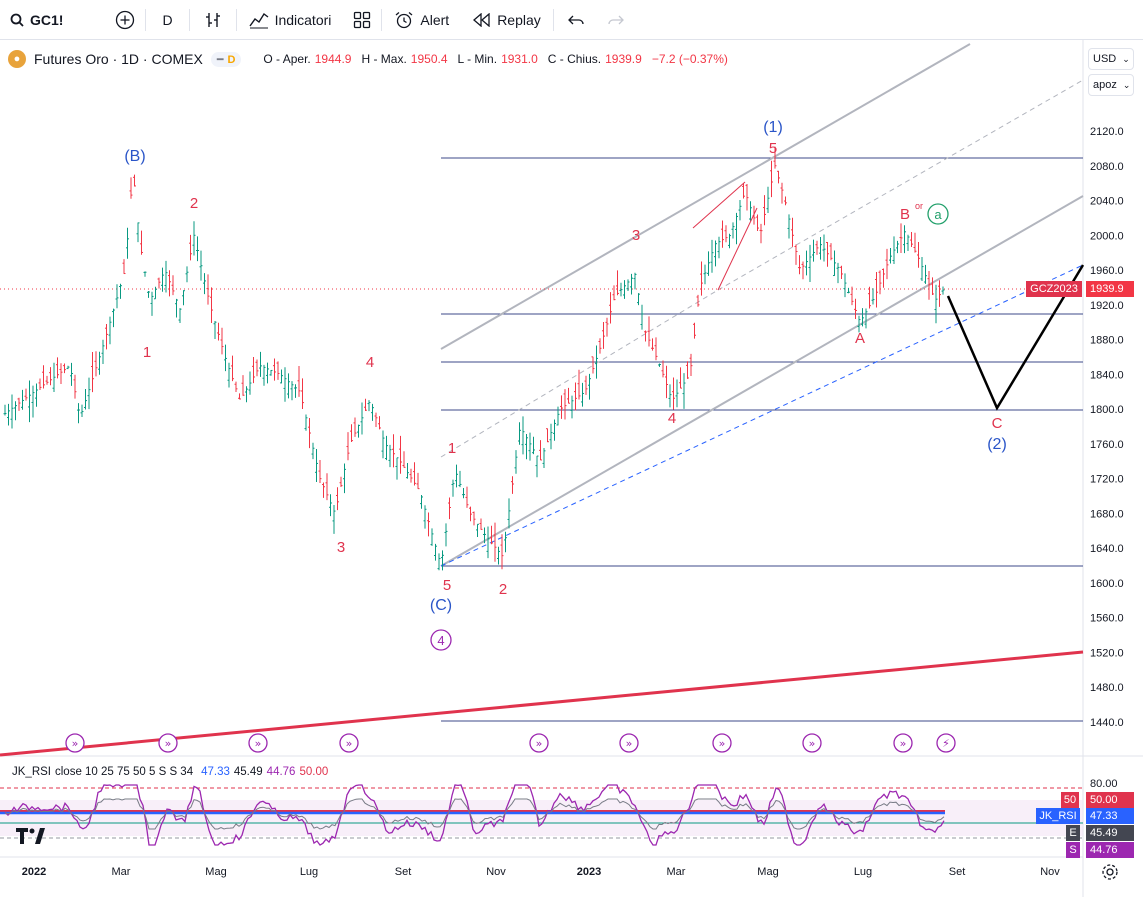 The width and height of the screenshot is (1143, 897). I want to click on chevron-down-icon: ⌄, so click(1126, 84).